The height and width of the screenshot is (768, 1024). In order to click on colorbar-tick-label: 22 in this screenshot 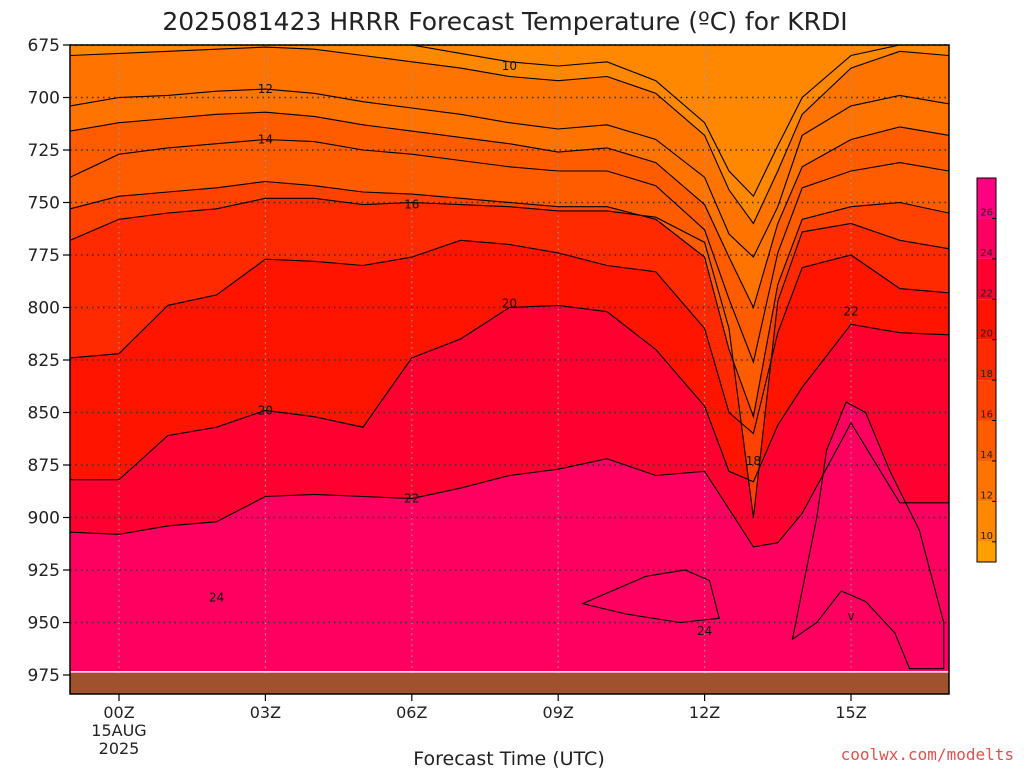, I will do `click(986, 293)`.